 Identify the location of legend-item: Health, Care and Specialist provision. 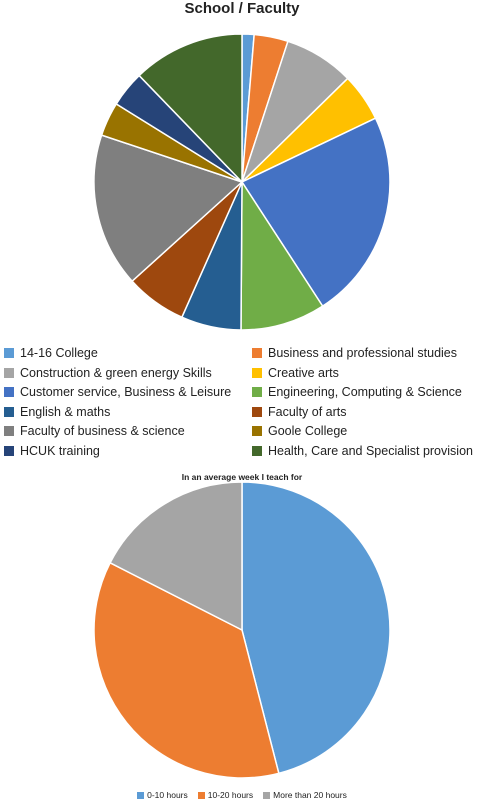
(362, 451).